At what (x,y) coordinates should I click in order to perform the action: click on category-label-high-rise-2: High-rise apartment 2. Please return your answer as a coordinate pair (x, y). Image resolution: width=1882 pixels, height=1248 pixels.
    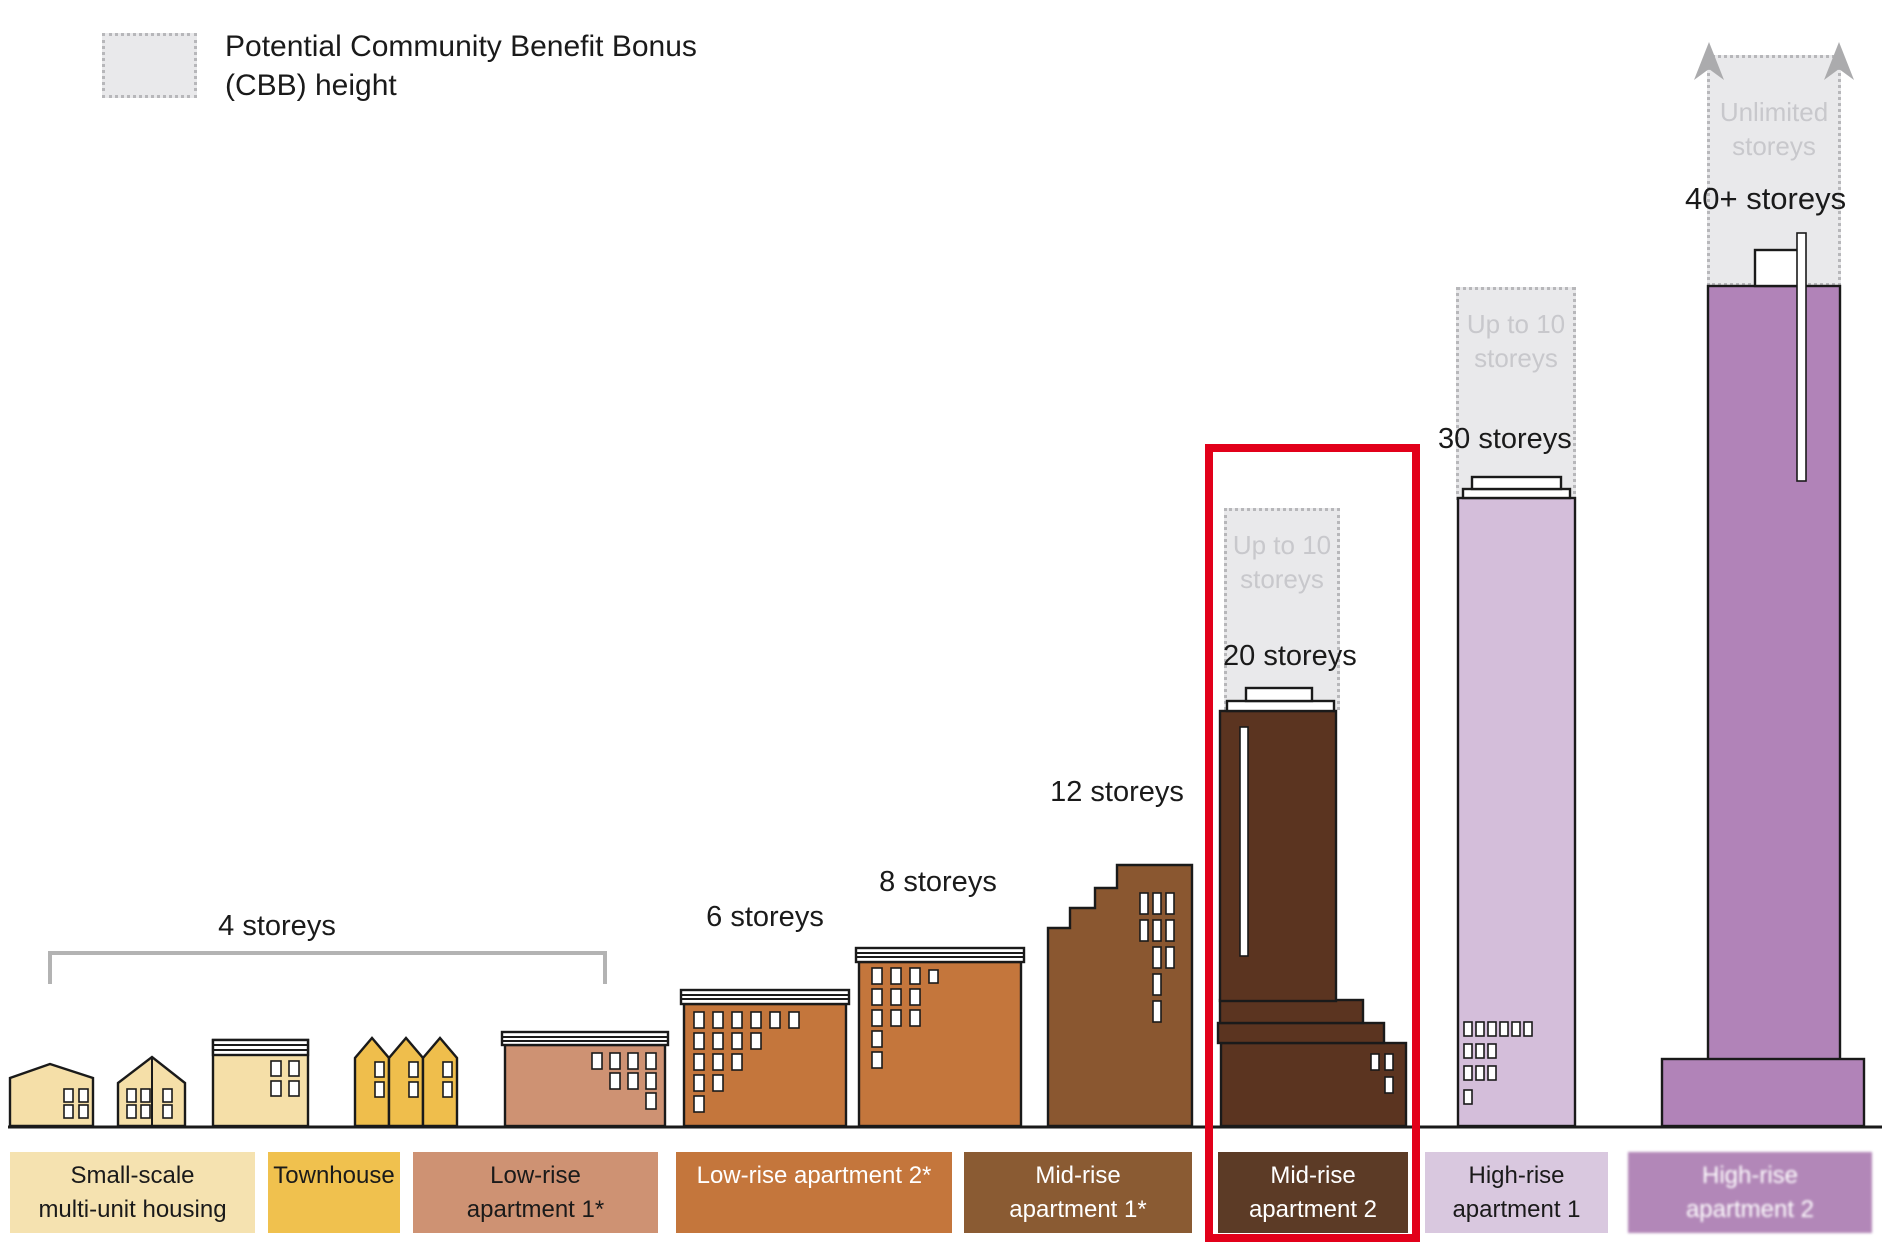
    Looking at the image, I should click on (1750, 1192).